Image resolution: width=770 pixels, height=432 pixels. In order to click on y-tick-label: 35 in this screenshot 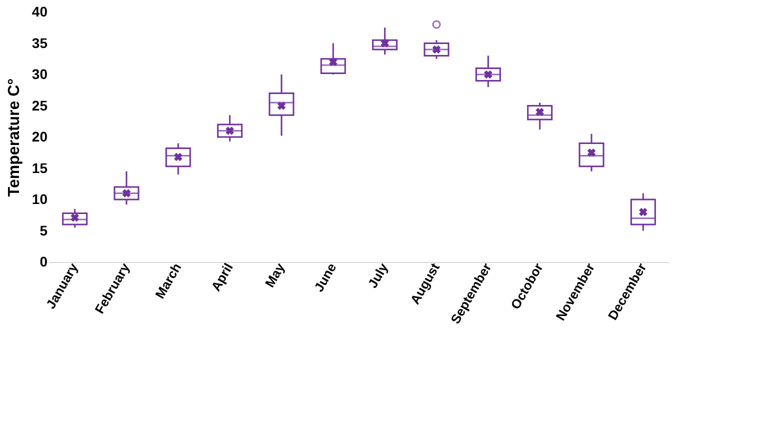, I will do `click(40, 42)`.